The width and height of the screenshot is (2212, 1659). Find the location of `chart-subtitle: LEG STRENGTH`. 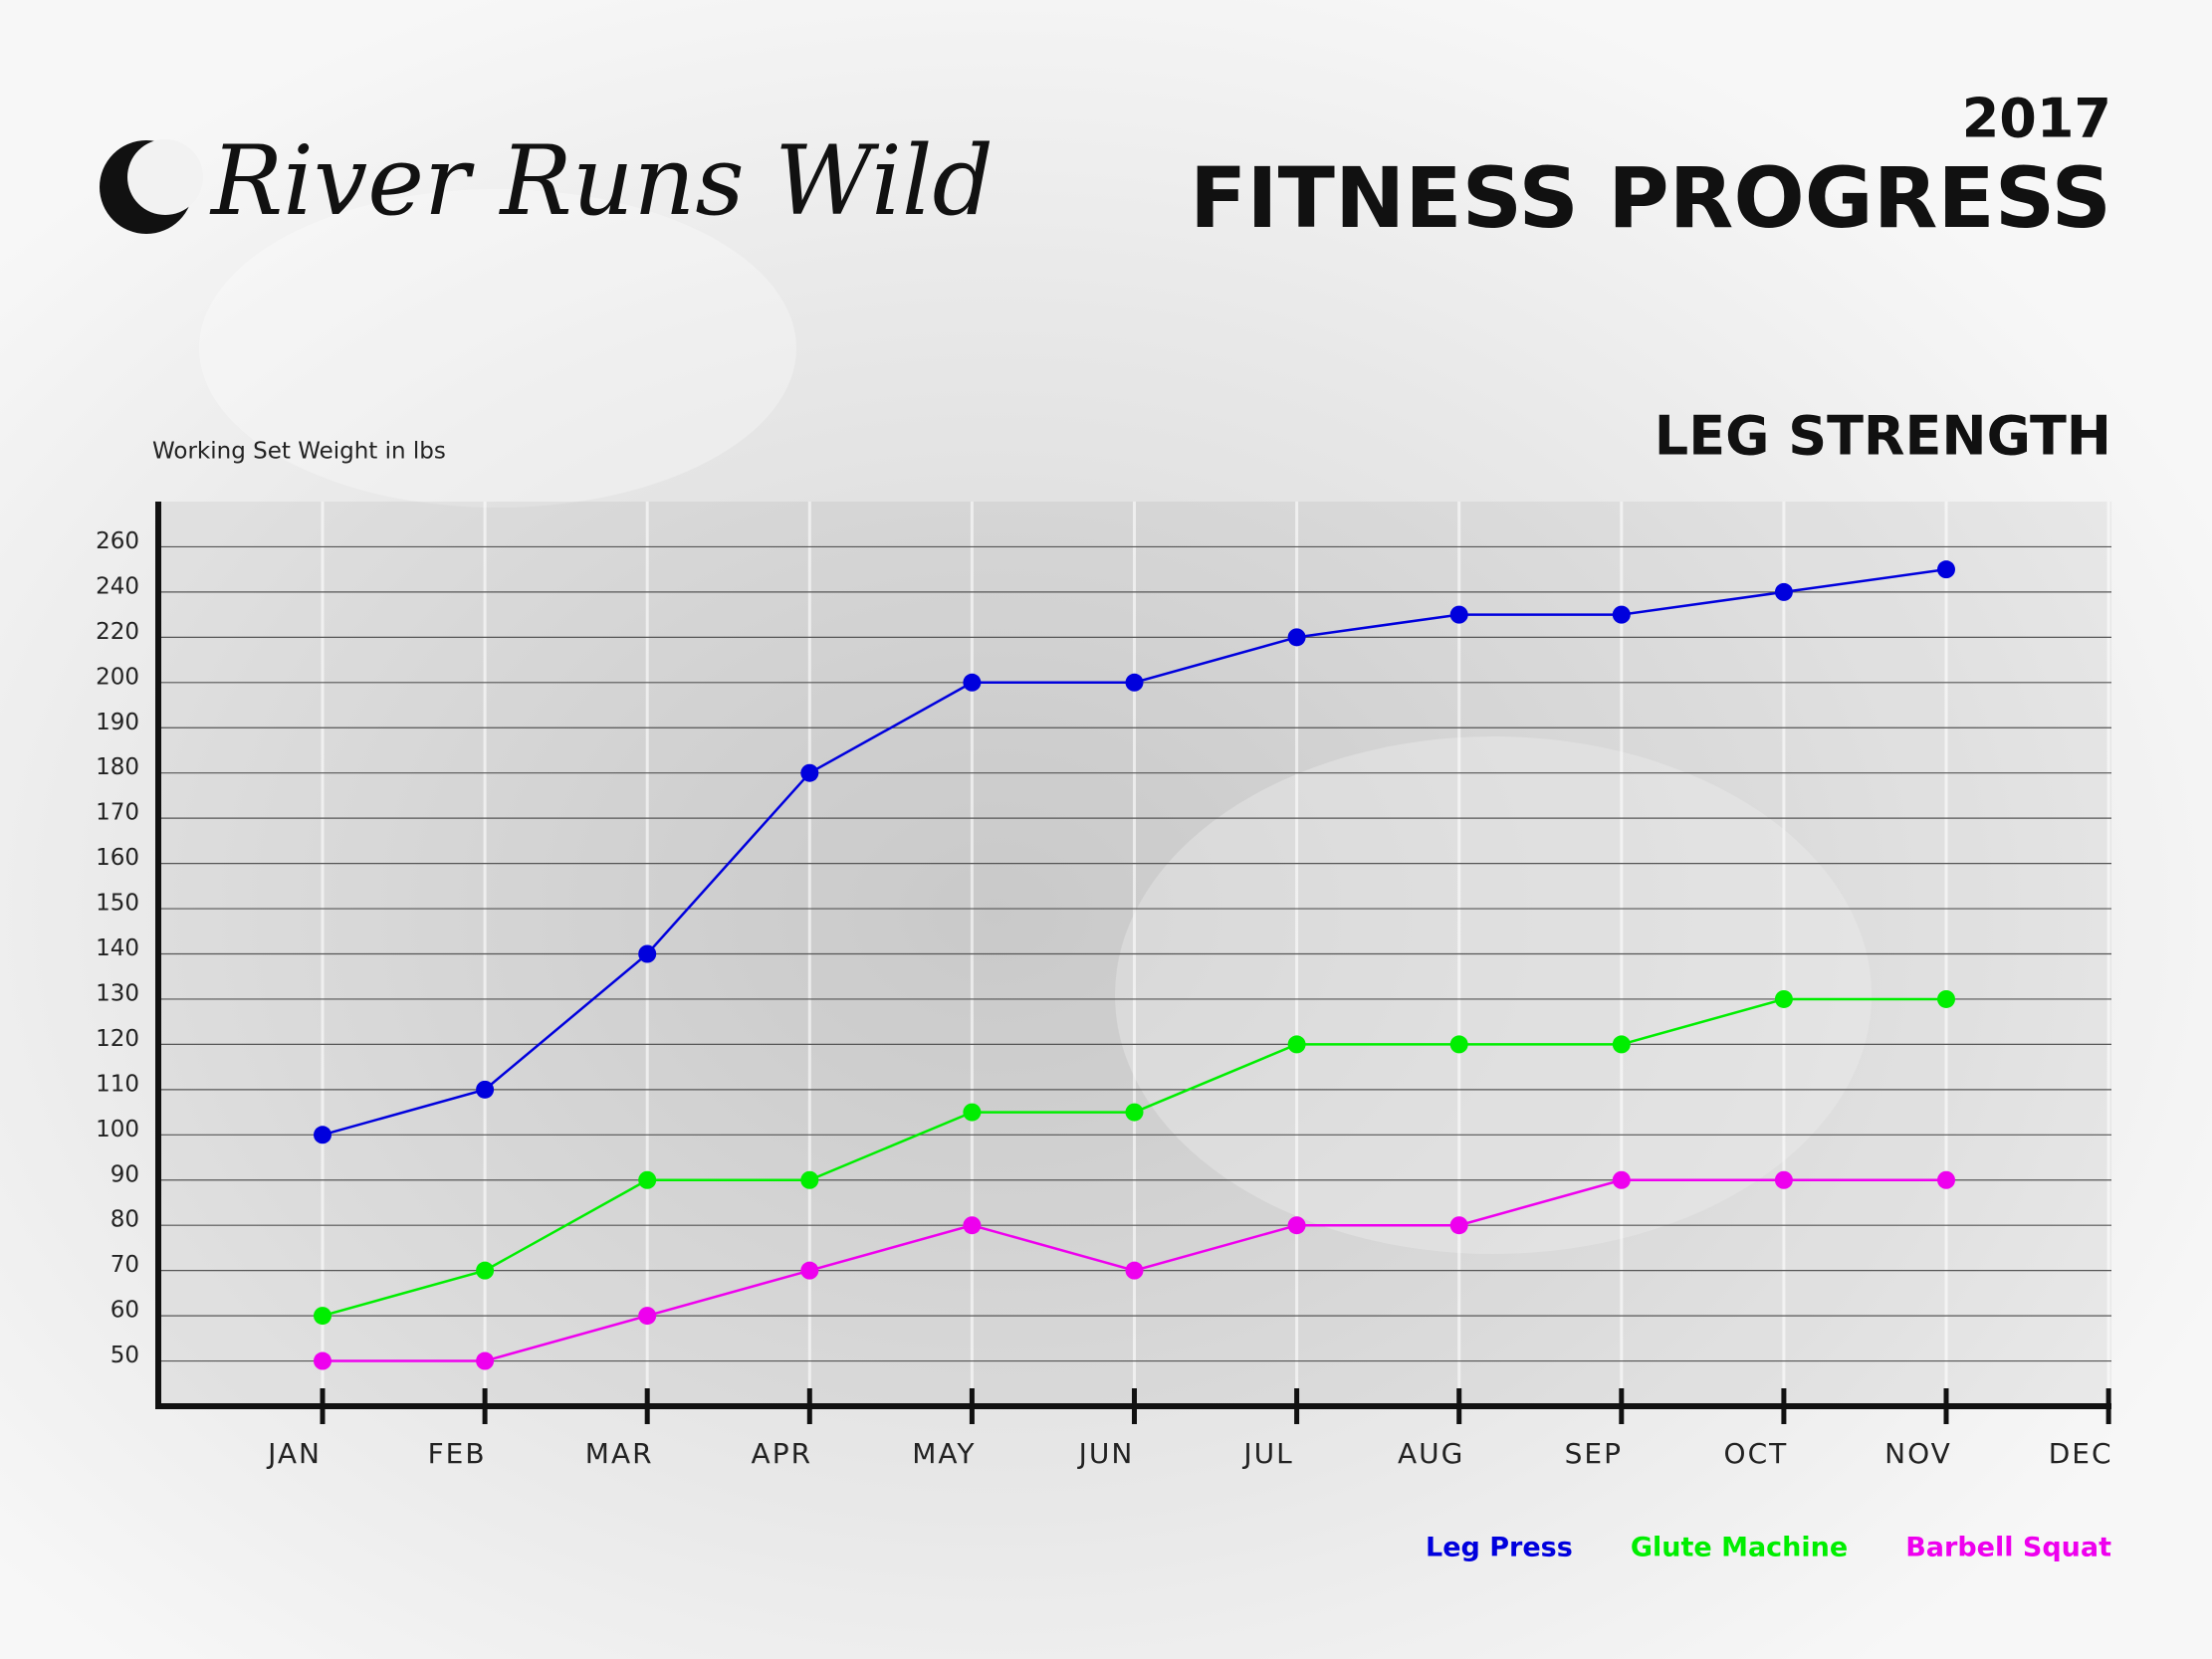

chart-subtitle: LEG STRENGTH is located at coordinates (1883, 436).